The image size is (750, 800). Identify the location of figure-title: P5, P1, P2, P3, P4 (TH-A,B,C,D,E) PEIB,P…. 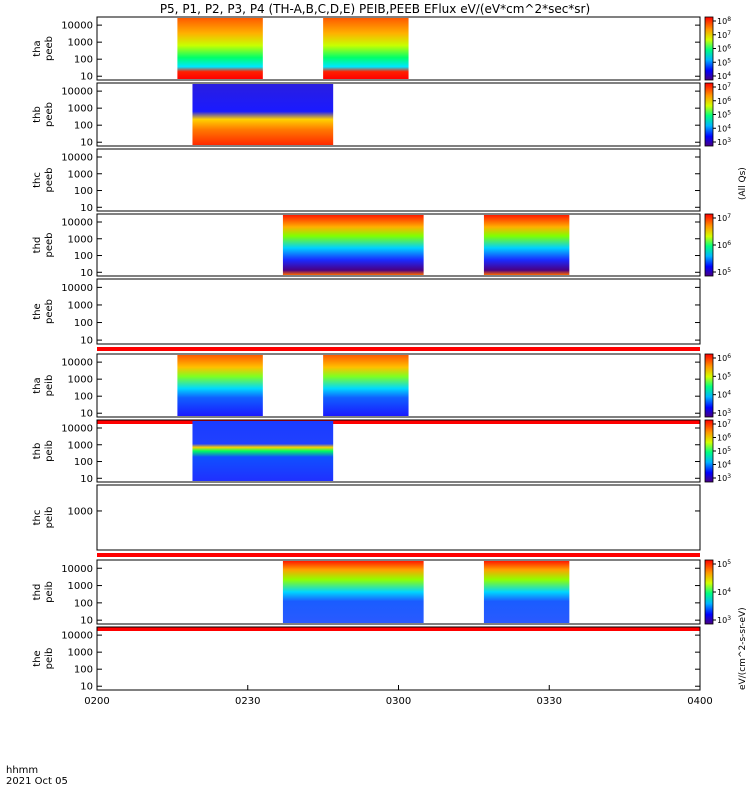
(375, 9).